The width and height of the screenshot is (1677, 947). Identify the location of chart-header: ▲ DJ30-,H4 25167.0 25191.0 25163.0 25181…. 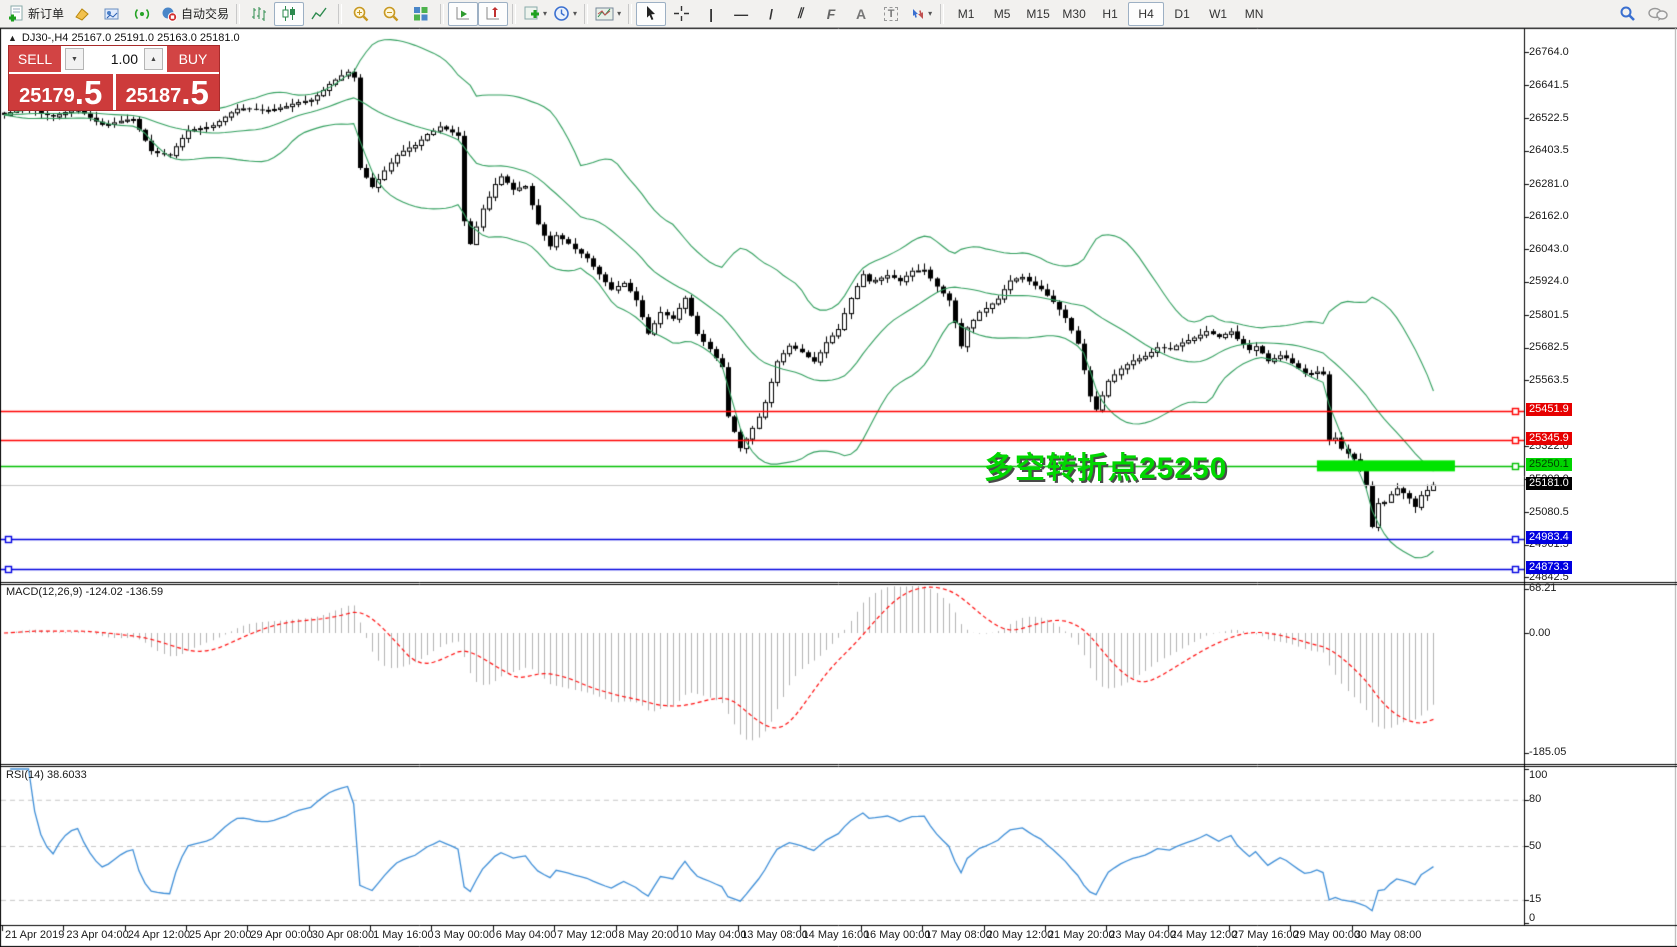
(124, 38).